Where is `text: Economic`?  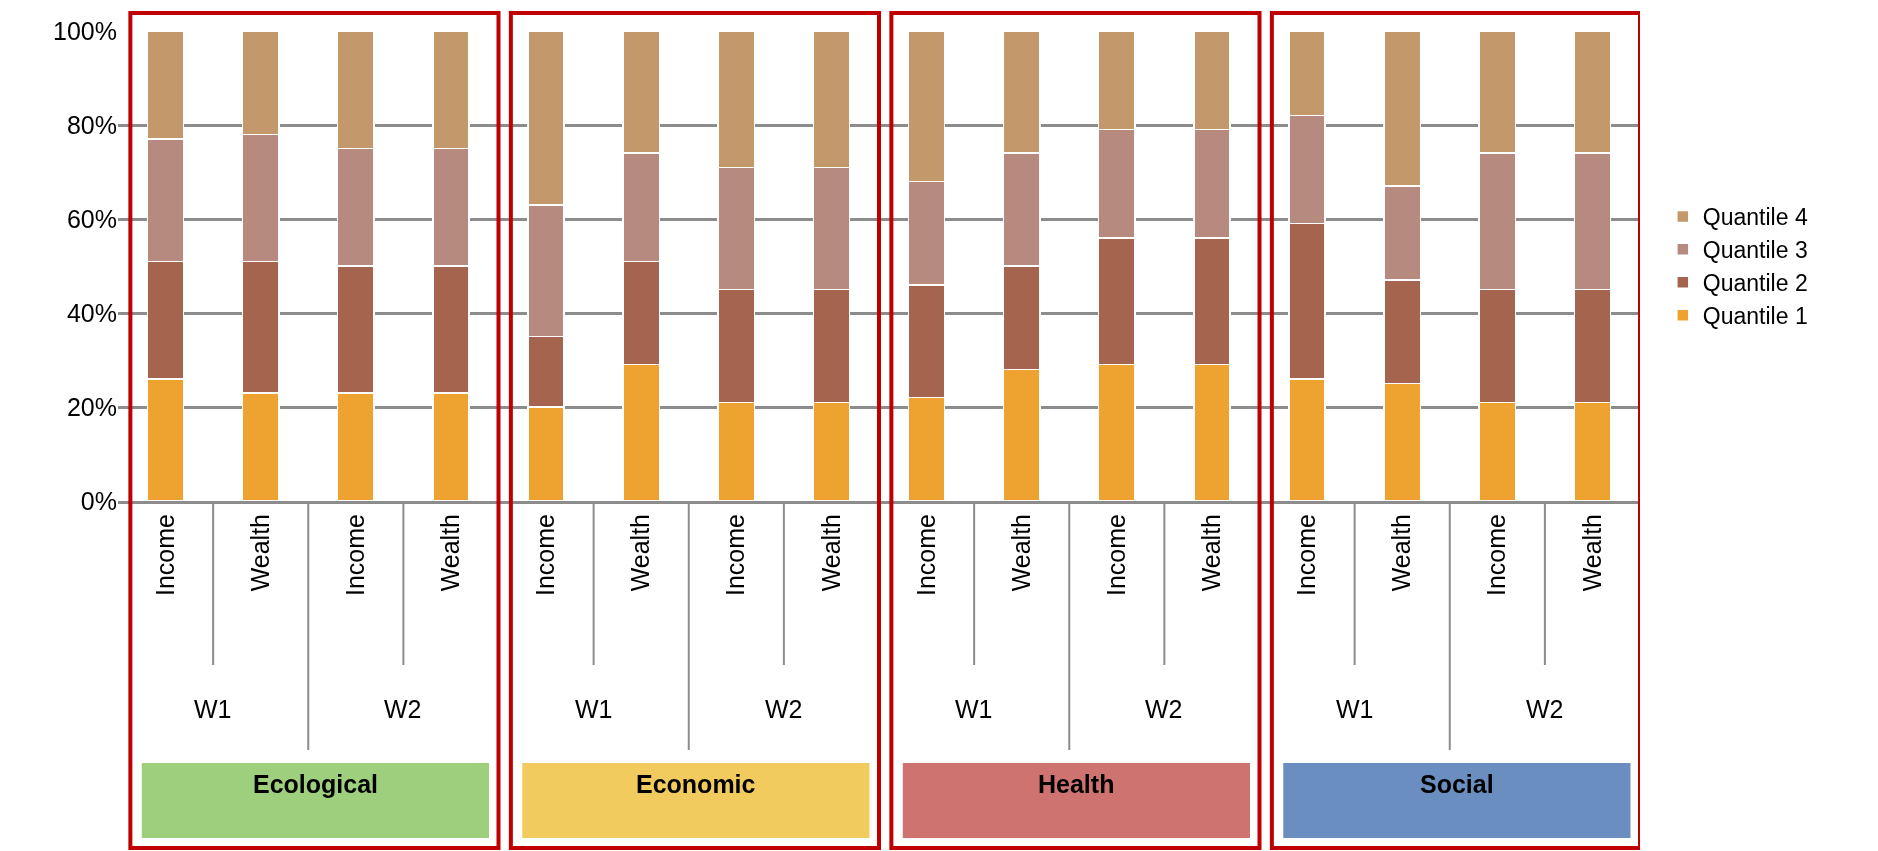 text: Economic is located at coordinates (696, 784).